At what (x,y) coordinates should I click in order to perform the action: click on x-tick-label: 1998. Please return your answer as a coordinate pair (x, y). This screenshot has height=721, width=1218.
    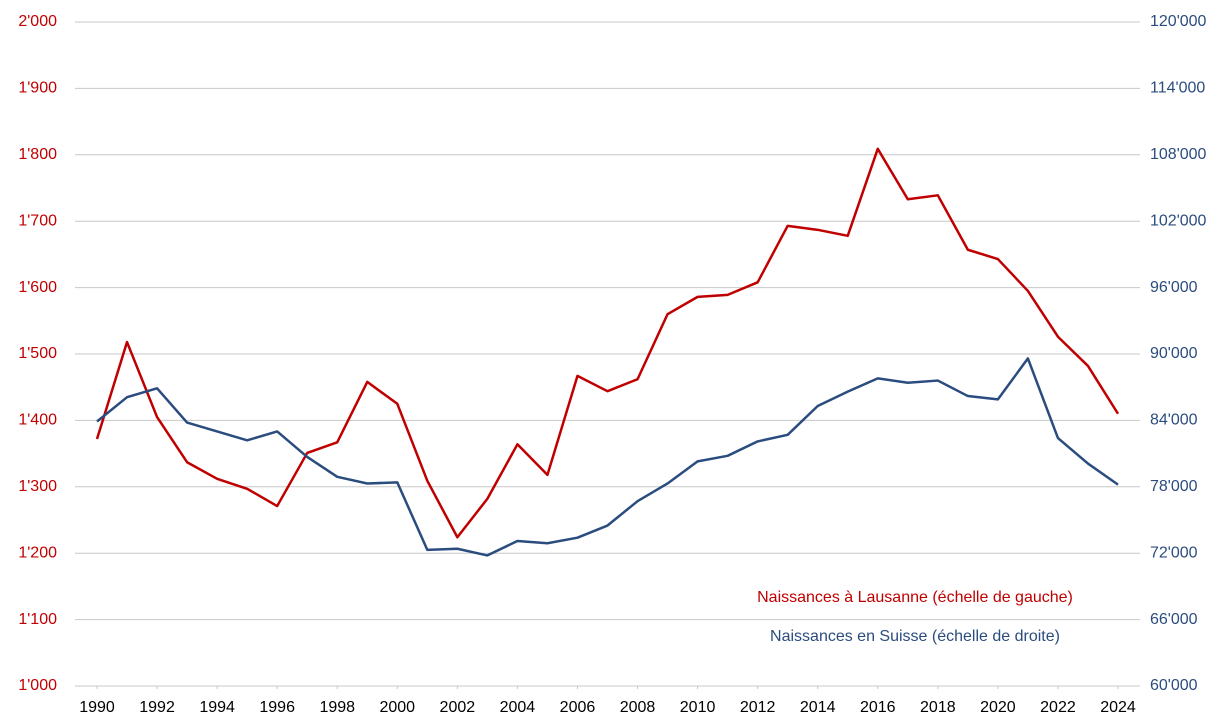
    Looking at the image, I should click on (337, 707).